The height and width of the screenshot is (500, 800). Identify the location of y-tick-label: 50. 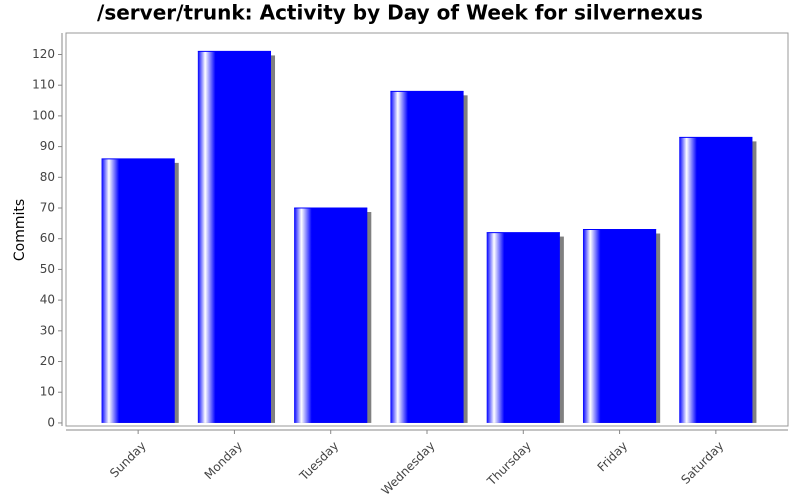
(47, 269).